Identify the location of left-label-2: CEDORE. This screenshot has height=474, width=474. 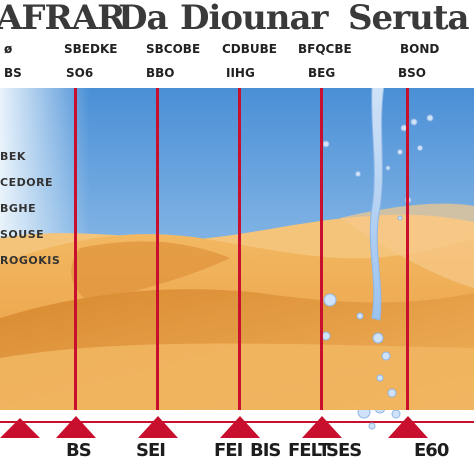
(27, 182).